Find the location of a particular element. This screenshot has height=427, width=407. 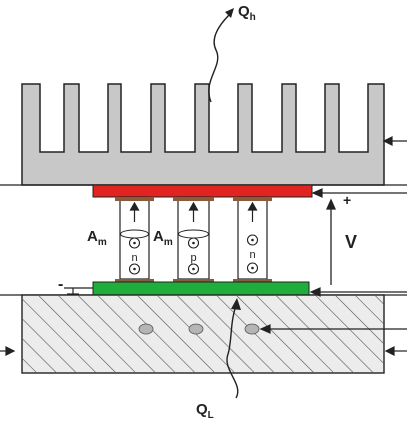

area-label-left: Am is located at coordinates (97, 238).